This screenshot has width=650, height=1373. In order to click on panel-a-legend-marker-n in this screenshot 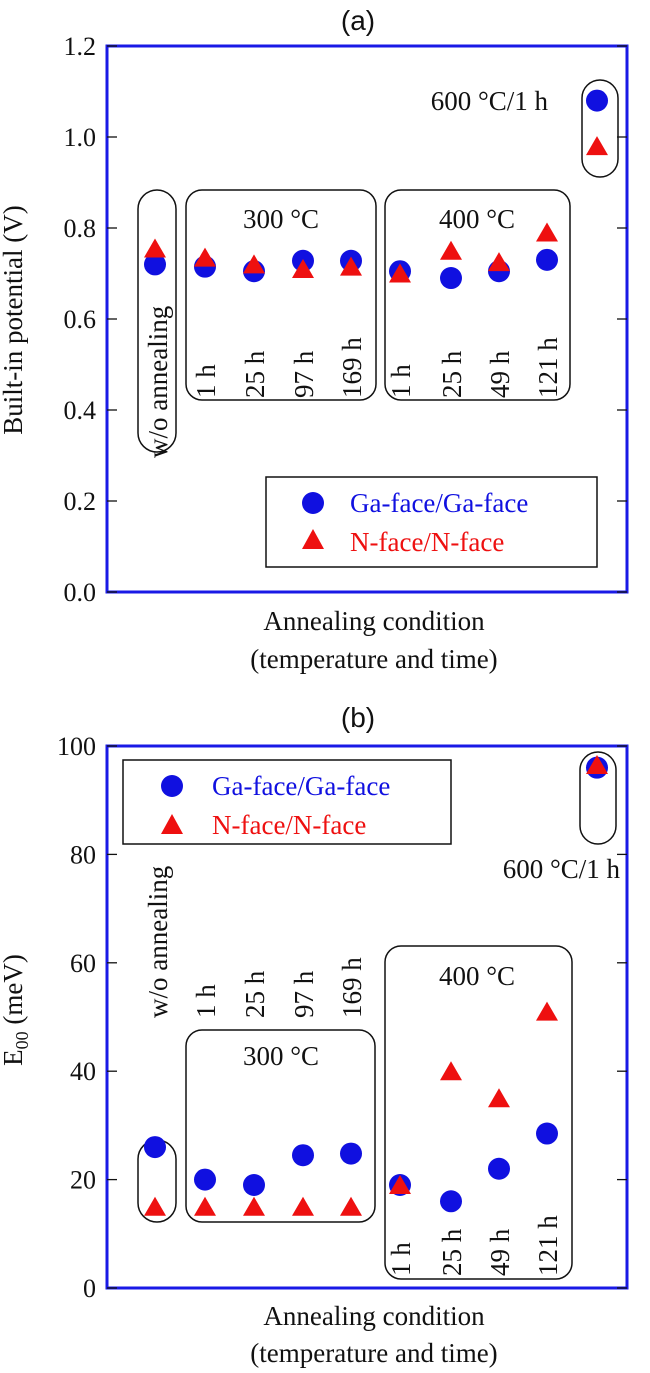, I will do `click(313, 539)`.